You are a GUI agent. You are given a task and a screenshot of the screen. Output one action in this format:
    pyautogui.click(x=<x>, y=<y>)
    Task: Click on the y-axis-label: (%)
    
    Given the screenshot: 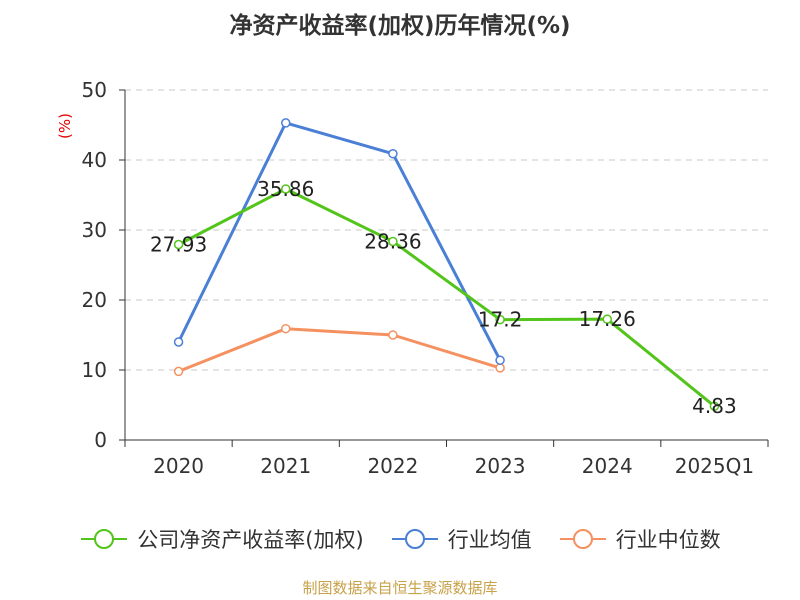 What is the action you would take?
    pyautogui.click(x=65, y=126)
    